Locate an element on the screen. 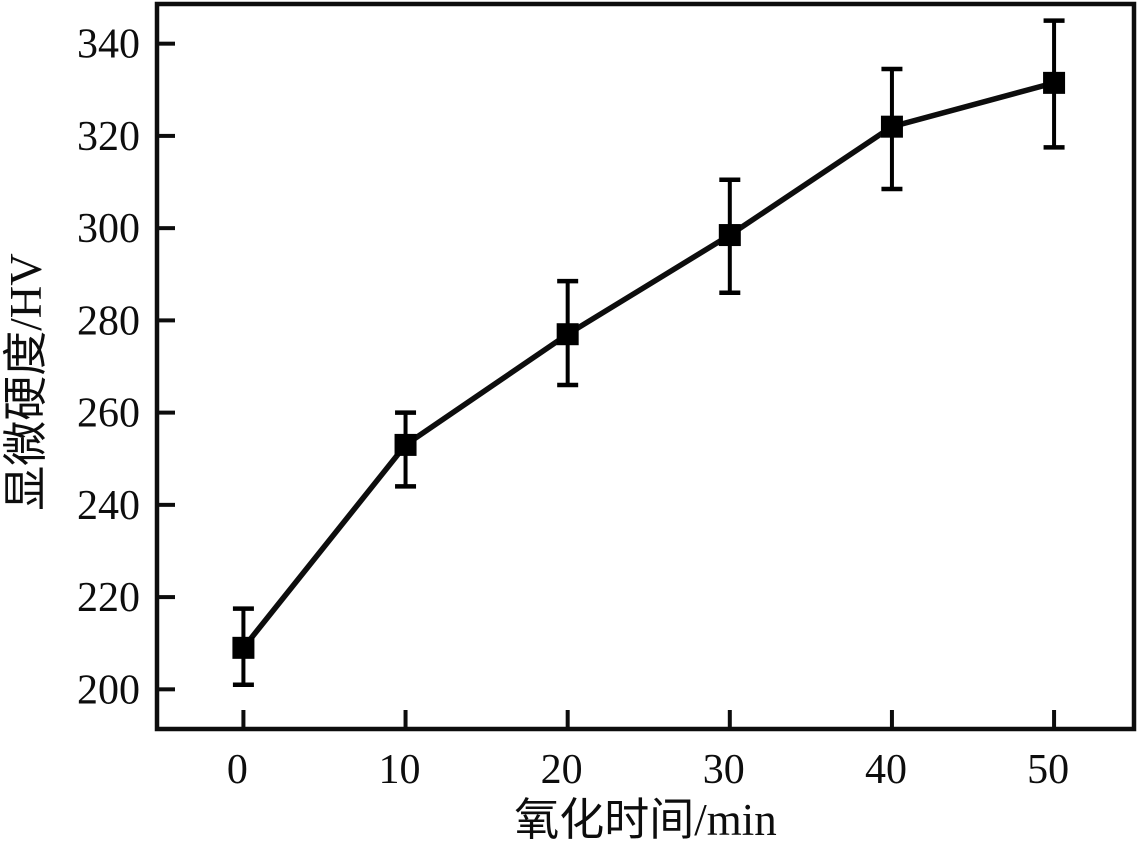 Image resolution: width=1138 pixels, height=847 pixels. y-tick-label: 200 is located at coordinates (108, 690).